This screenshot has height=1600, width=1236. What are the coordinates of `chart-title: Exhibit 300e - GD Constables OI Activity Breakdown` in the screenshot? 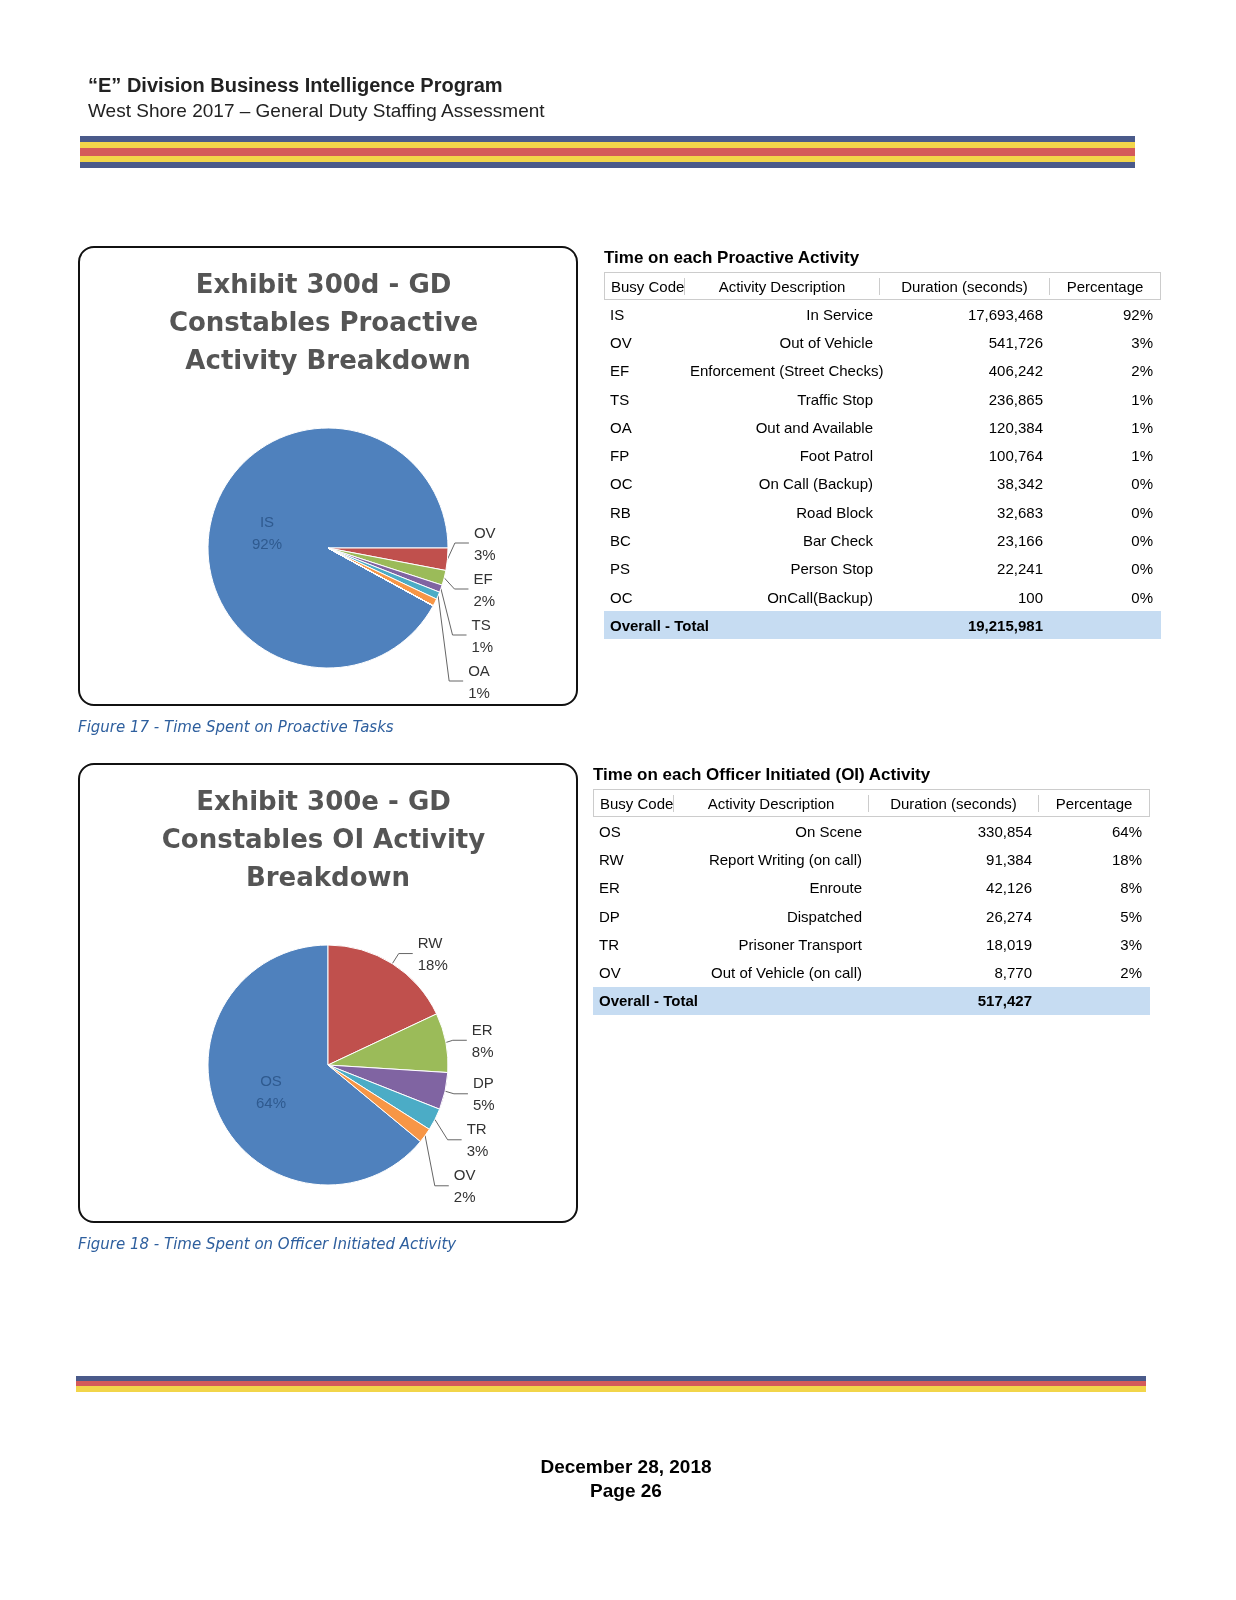 It's located at (328, 839).